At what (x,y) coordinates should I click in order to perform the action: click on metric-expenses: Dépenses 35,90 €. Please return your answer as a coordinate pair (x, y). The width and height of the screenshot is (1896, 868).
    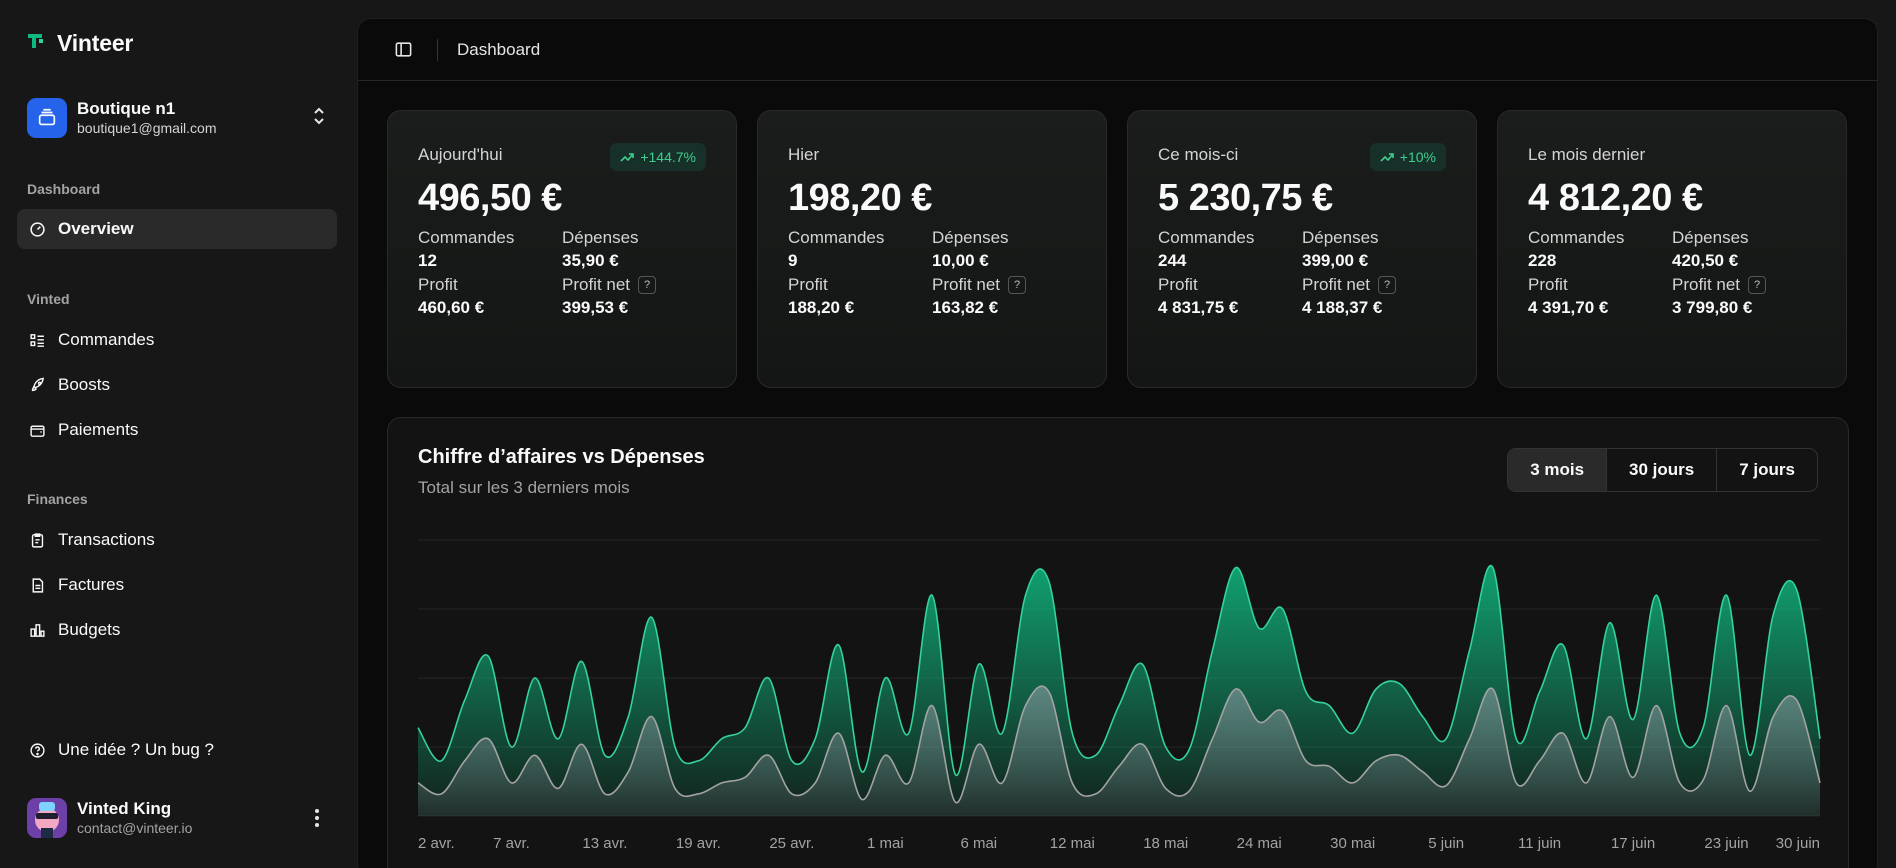
    Looking at the image, I should click on (600, 250).